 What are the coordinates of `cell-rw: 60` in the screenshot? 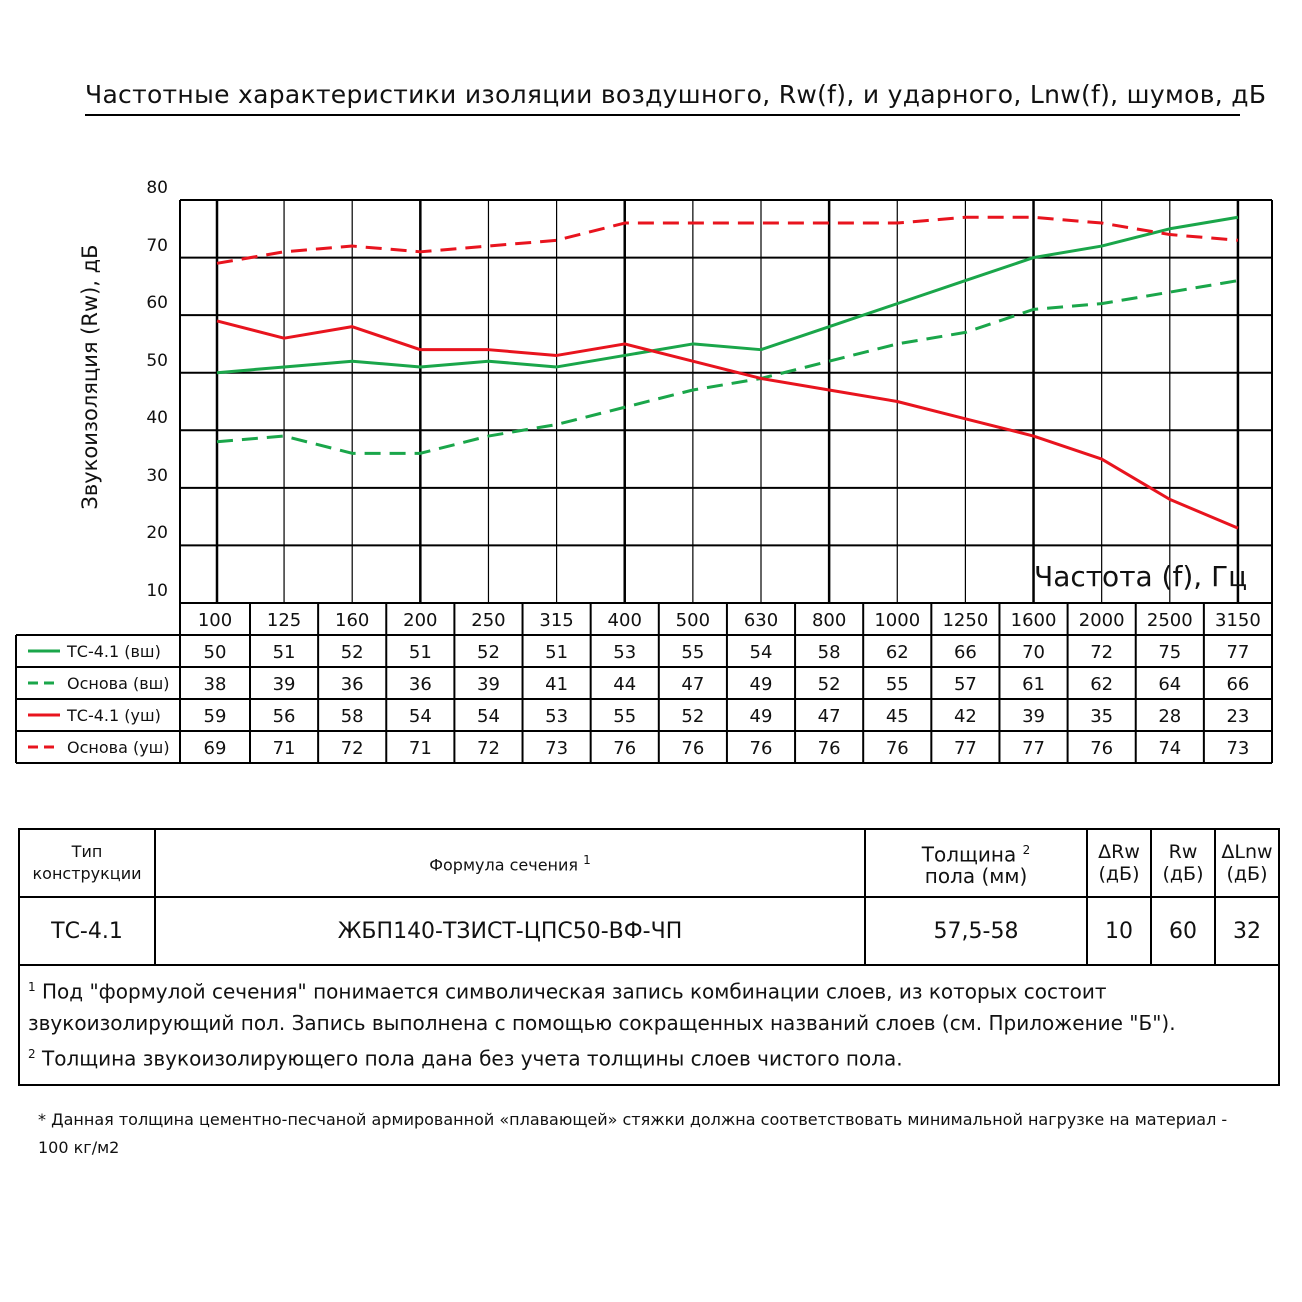 It's located at (1183, 931).